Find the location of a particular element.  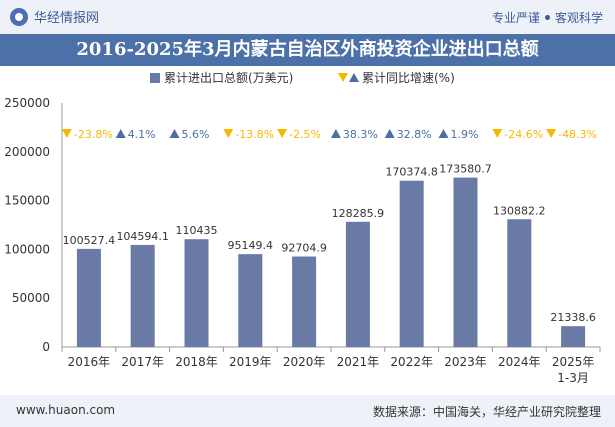

y-tick-label: 200000 is located at coordinates (27, 152).